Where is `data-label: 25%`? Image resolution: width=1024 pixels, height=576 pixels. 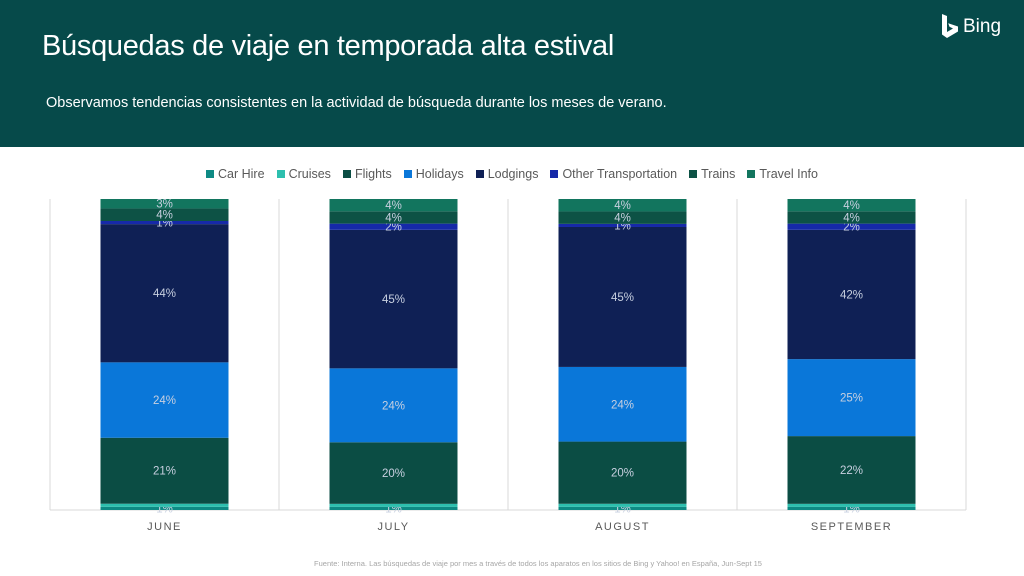 data-label: 25% is located at coordinates (851, 399).